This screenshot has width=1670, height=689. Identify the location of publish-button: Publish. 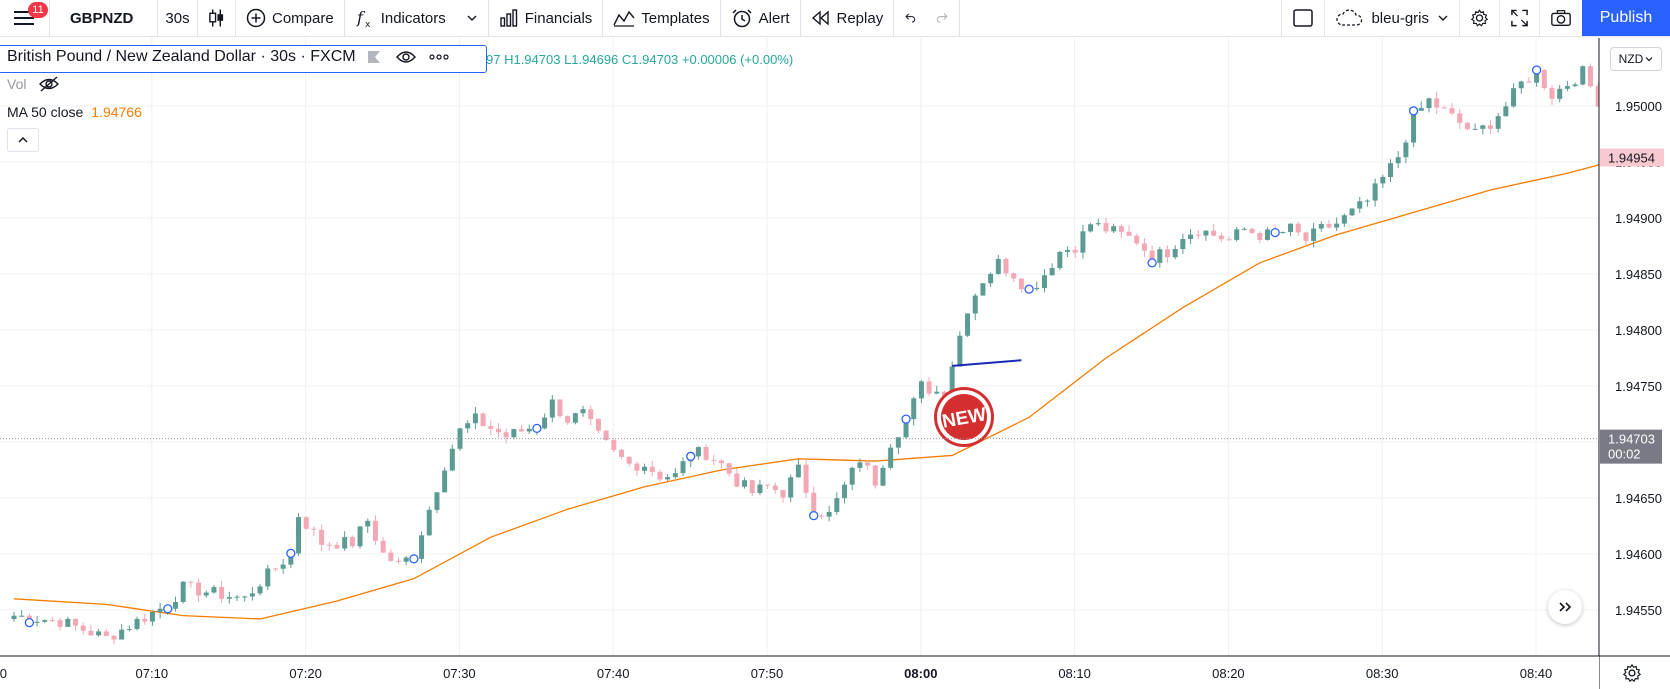
(1626, 18).